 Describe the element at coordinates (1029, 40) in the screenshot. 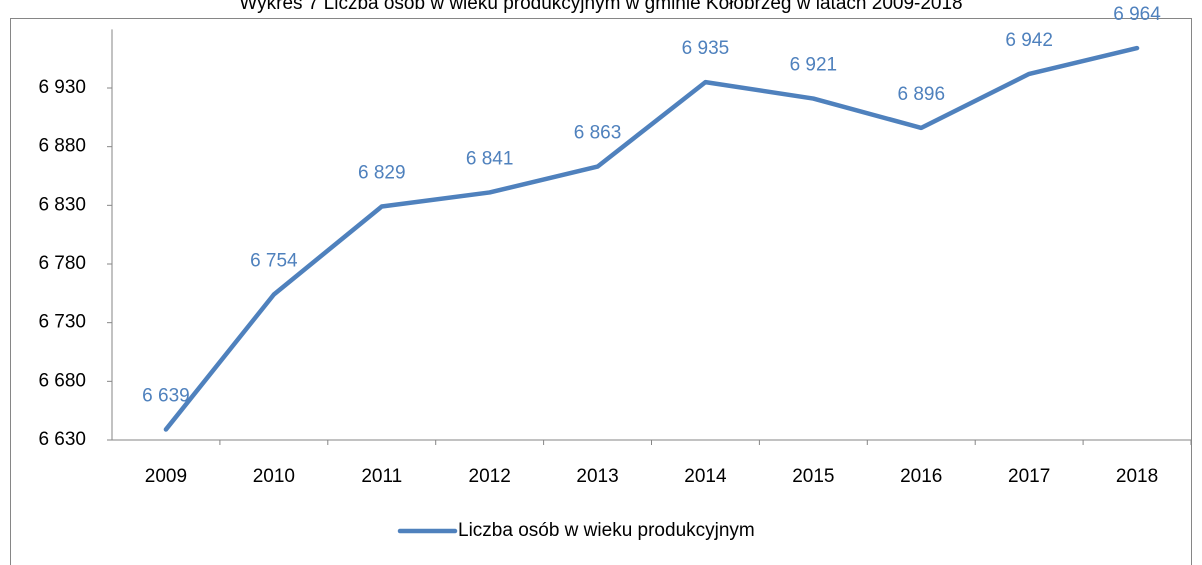

I see `data-label: 6 942` at that location.